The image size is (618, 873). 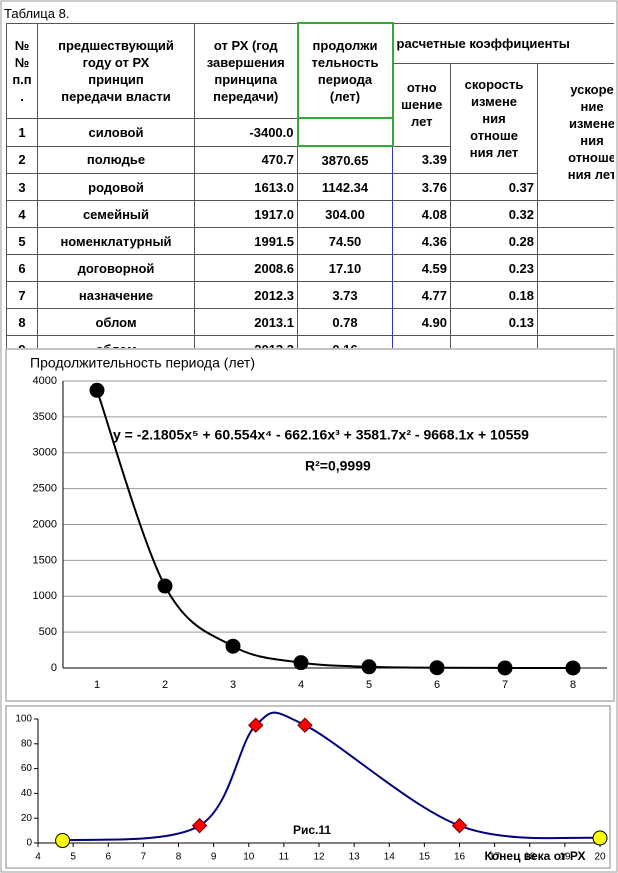 I want to click on subheader-cell: отно шение лет, so click(x=421, y=104).